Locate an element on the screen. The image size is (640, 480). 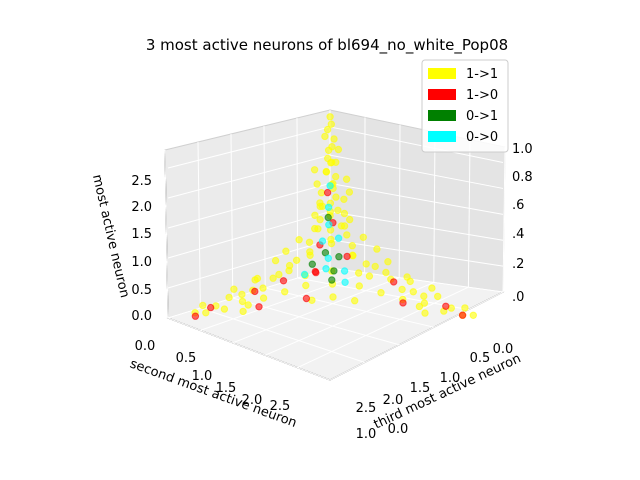
legend: 1->1 1->0 0->1 0->0 is located at coordinates (465, 106).